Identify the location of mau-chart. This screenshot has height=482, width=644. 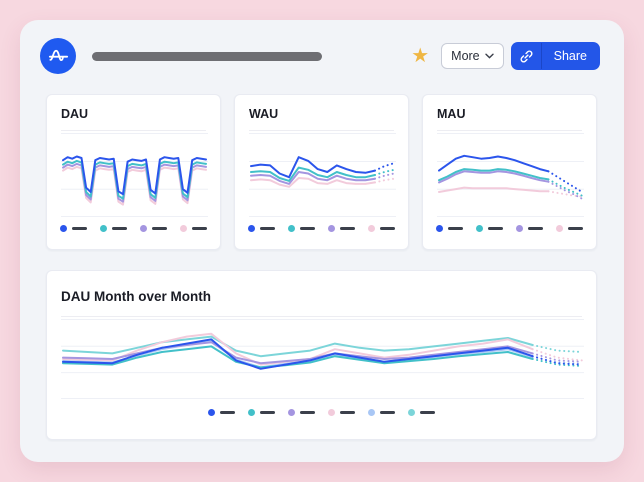
(510, 175).